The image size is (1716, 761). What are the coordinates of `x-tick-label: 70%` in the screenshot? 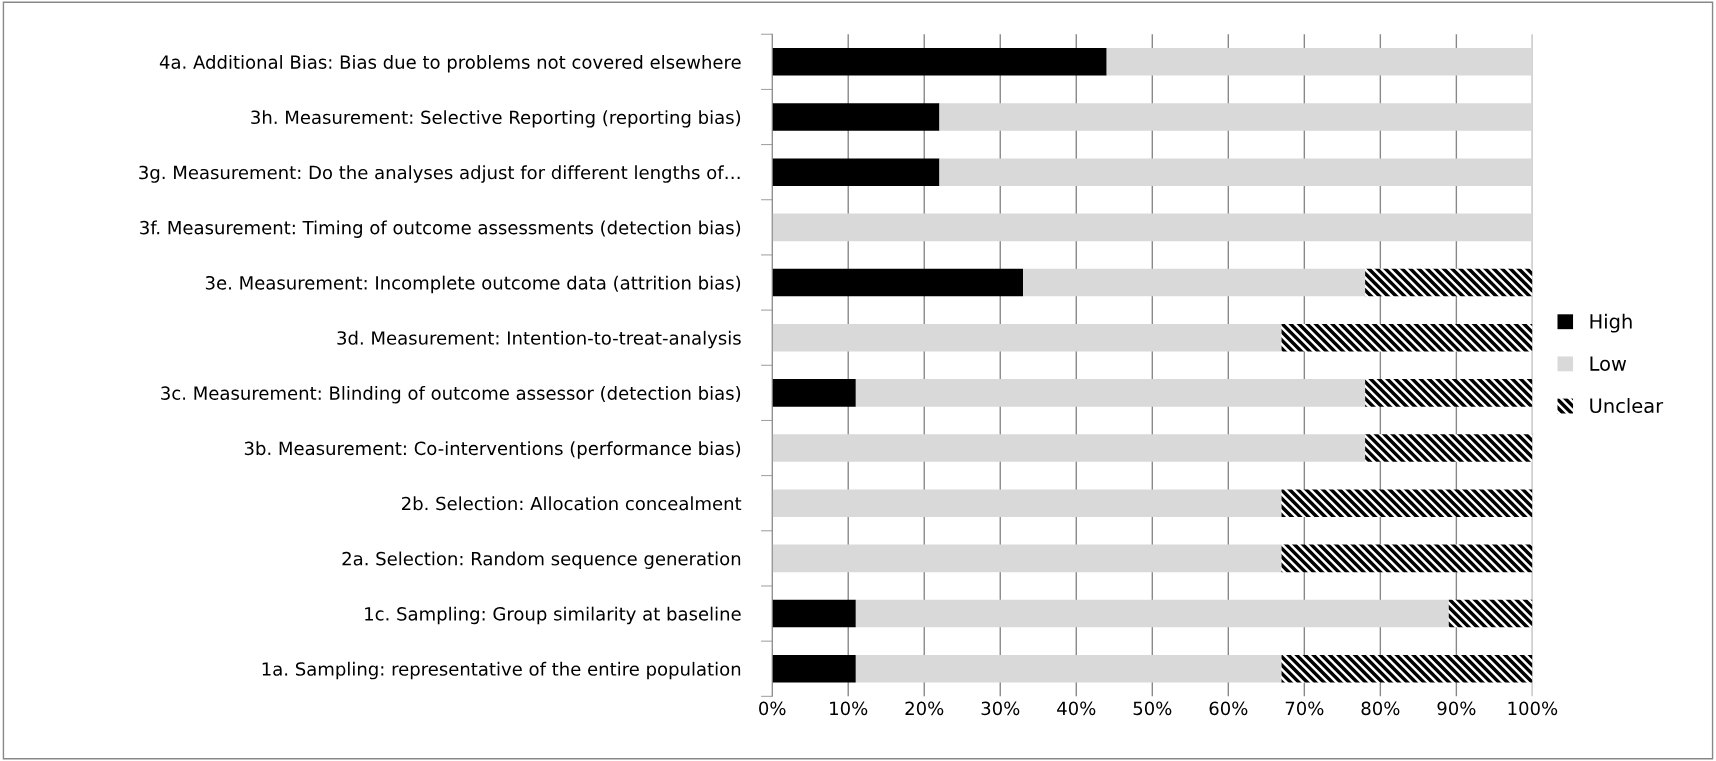 It's located at (1304, 708).